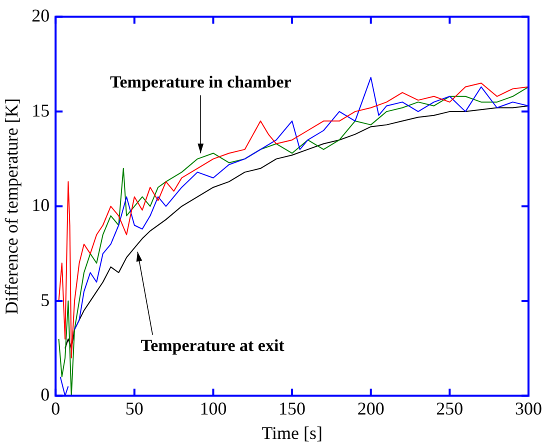 The width and height of the screenshot is (545, 445). Describe the element at coordinates (41, 16) in the screenshot. I see `y-tick-label: 20` at that location.